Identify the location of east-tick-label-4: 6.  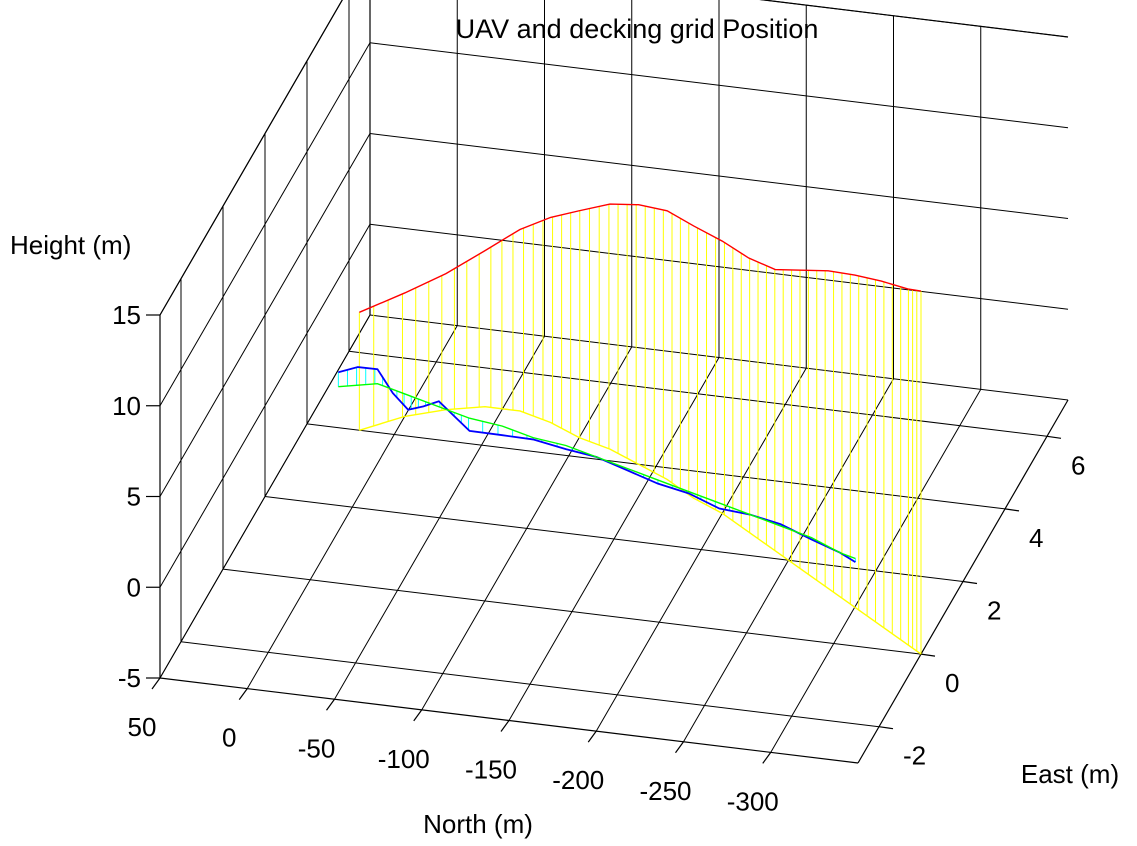
(1078, 465).